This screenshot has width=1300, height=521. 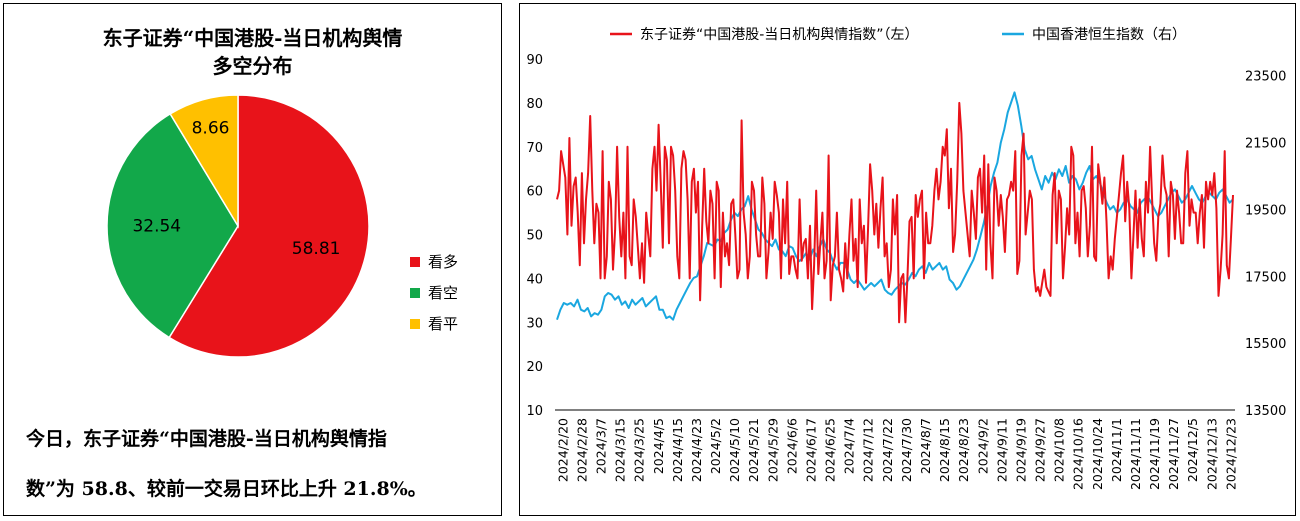 I want to click on y-left-tick-label: 70, so click(x=534, y=148).